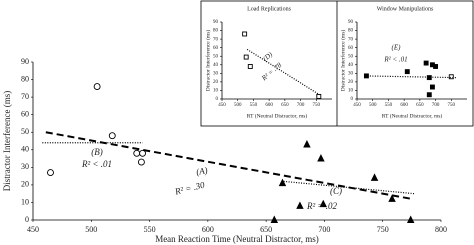 The width and height of the screenshot is (474, 245). What do you see at coordinates (336, 191) in the screenshot?
I see `annotation: (C)` at bounding box center [336, 191].